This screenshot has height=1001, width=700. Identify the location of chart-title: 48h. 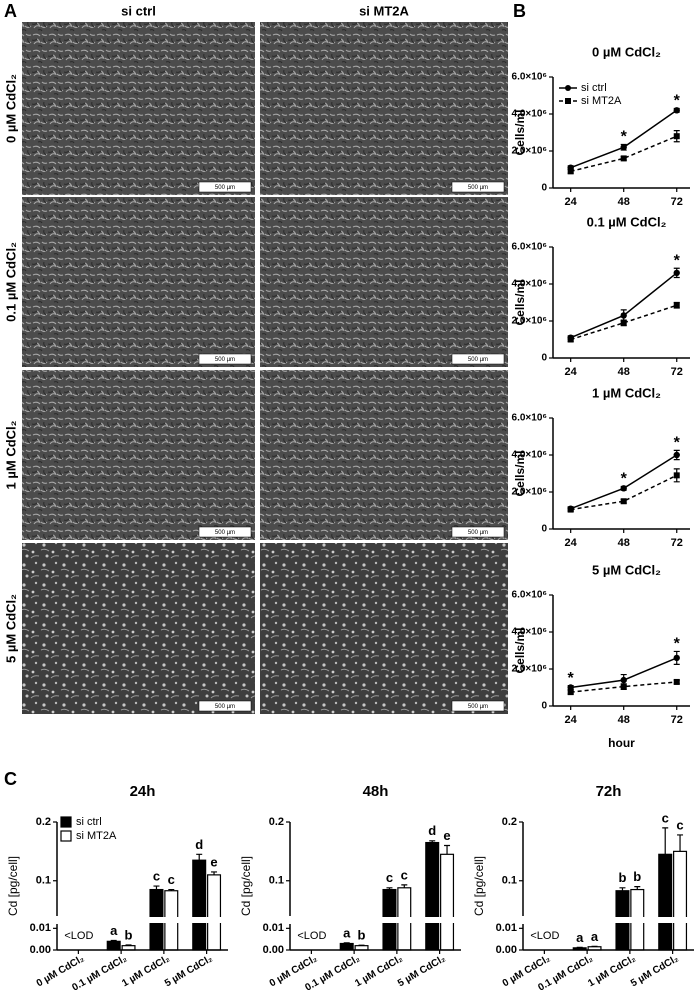
(376, 791).